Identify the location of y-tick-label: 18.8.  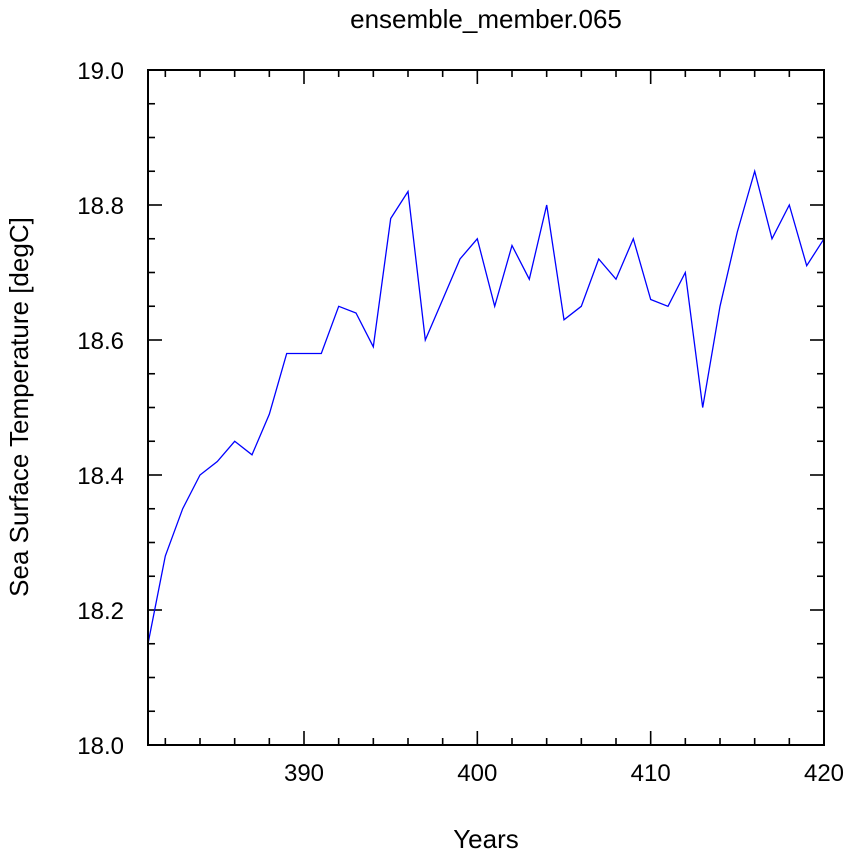
(100, 206).